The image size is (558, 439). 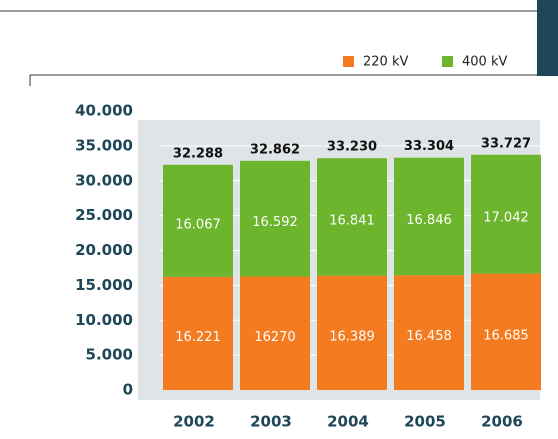 What do you see at coordinates (104, 145) in the screenshot?
I see `y-tick-label: 35.000` at bounding box center [104, 145].